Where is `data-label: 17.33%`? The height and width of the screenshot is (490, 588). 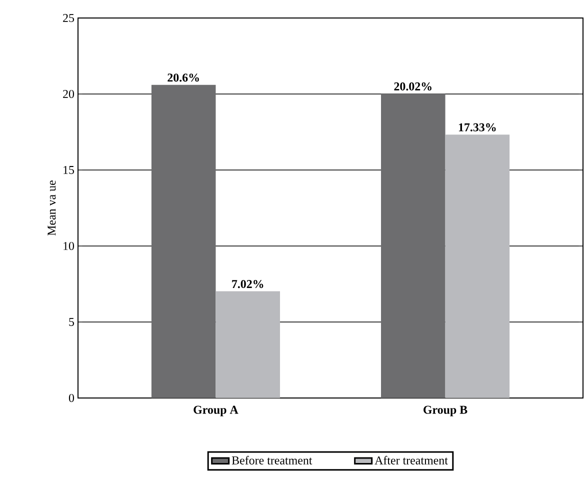
data-label: 17.33% is located at coordinates (477, 127).